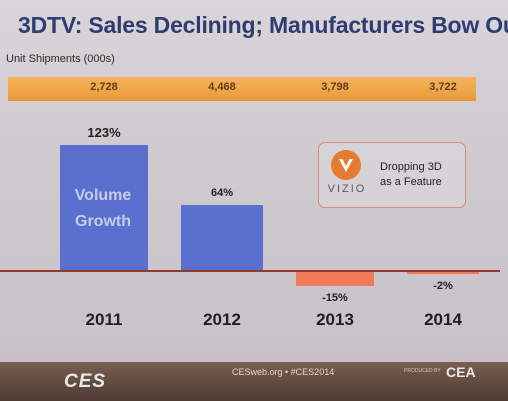  Describe the element at coordinates (461, 372) in the screenshot. I see `cea-logo: CEA` at that location.